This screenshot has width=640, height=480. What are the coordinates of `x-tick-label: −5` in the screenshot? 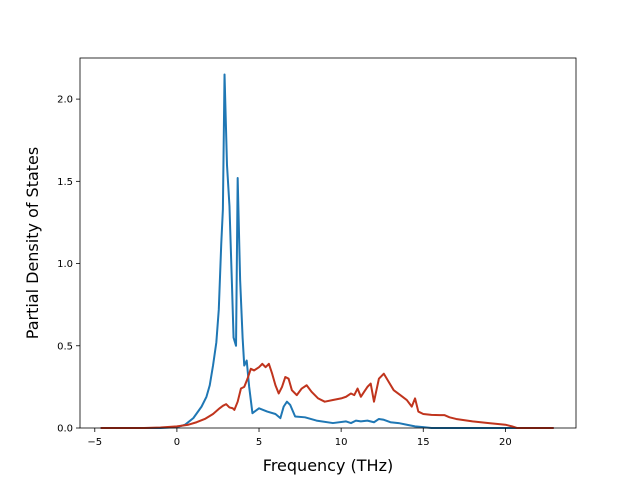 It's located at (94, 442).